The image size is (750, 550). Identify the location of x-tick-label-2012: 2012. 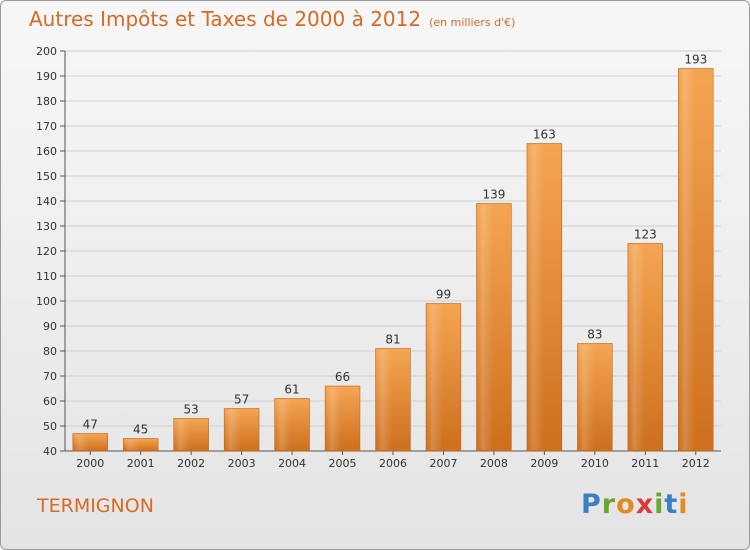
(696, 463).